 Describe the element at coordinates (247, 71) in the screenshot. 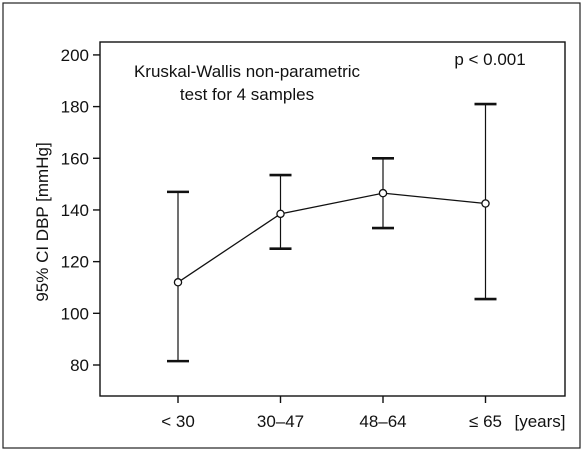

I see `test-annotation-line1: Kruskal-Wallis non-parametric` at that location.